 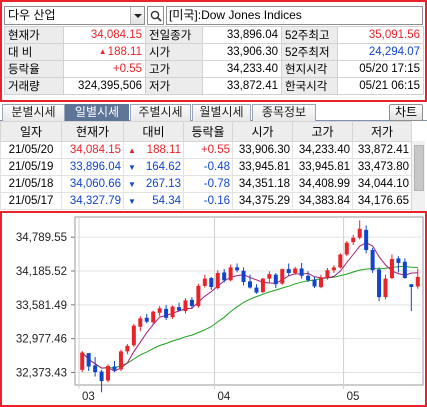 I want to click on tab-1: 분별시세, so click(x=33, y=112).